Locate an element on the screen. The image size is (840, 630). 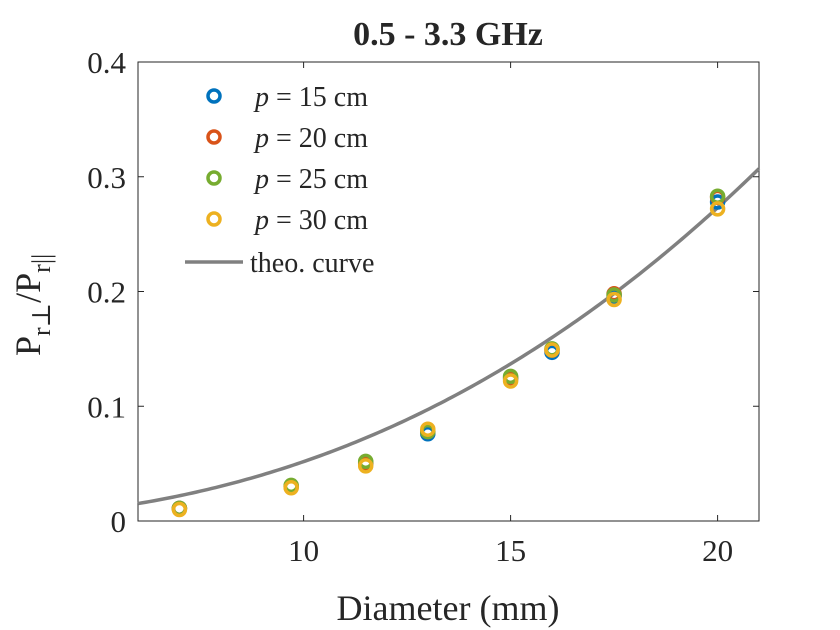
y-label-base-2: P is located at coordinates (28, 283).